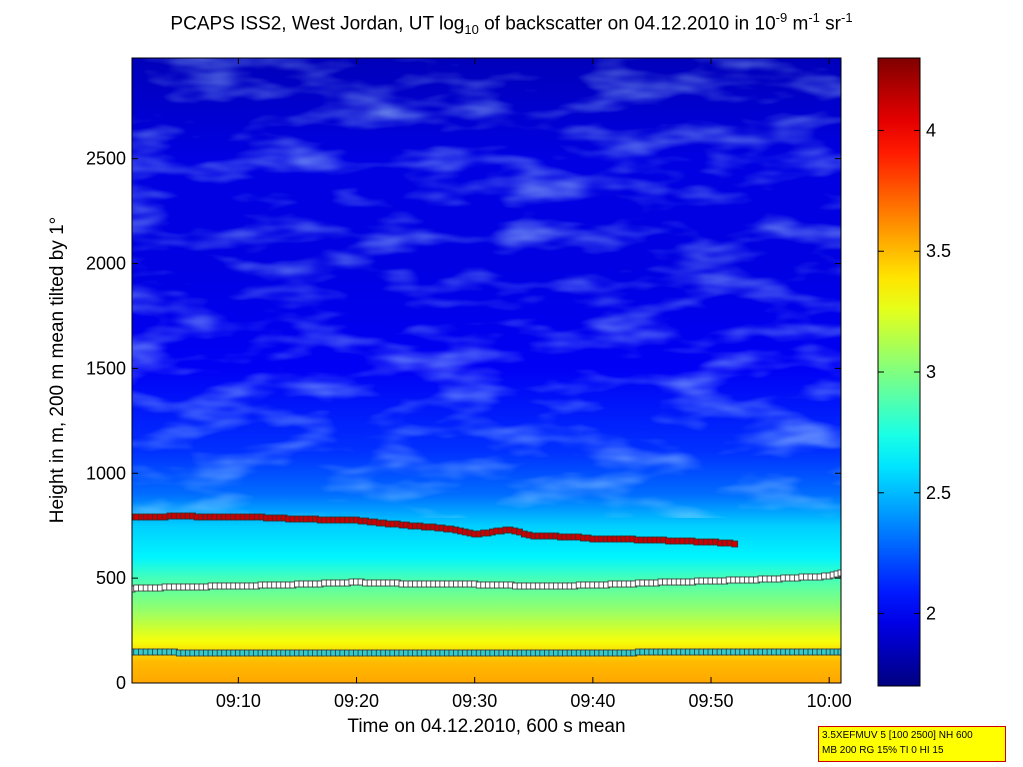  What do you see at coordinates (931, 372) in the screenshot?
I see `colorbar-tick-label: 3` at bounding box center [931, 372].